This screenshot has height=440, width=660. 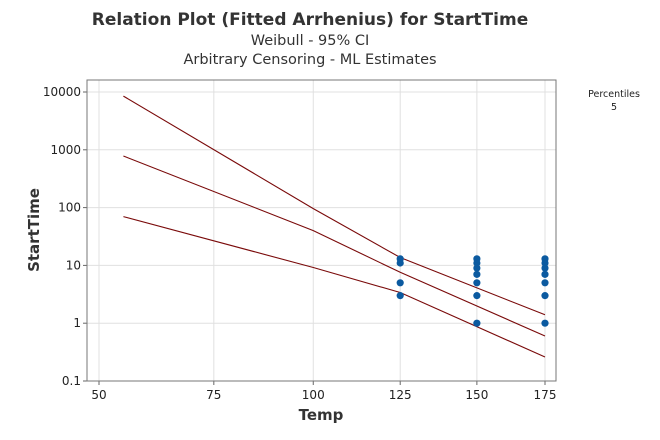 I want to click on x-tick-label: 75, so click(x=213, y=395).